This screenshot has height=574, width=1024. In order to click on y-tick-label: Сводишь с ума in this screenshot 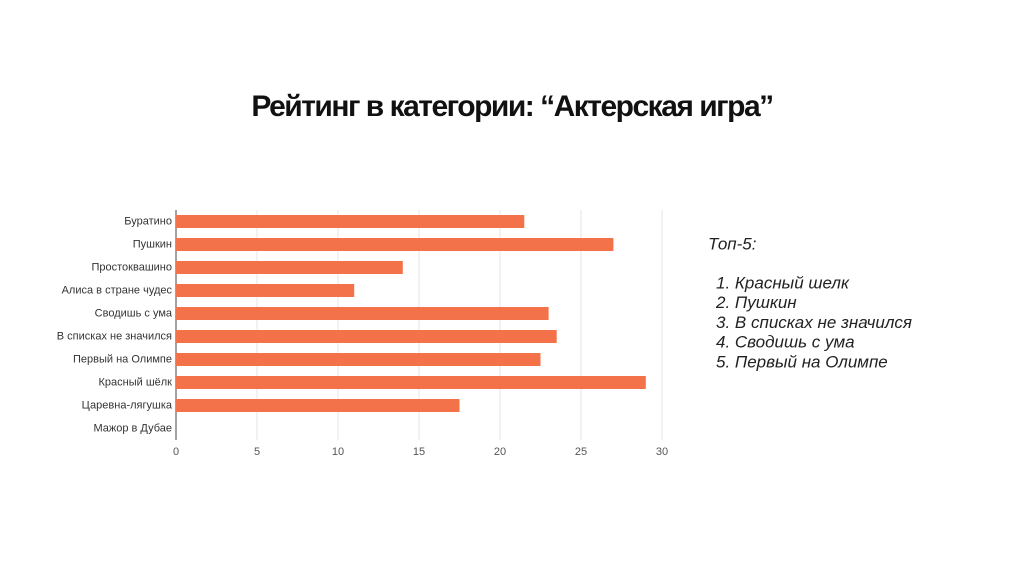, I will do `click(134, 313)`.